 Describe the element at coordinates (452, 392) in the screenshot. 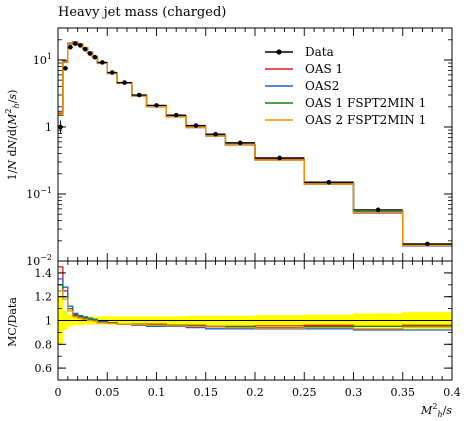

I see `xtick-label: 0.4` at that location.